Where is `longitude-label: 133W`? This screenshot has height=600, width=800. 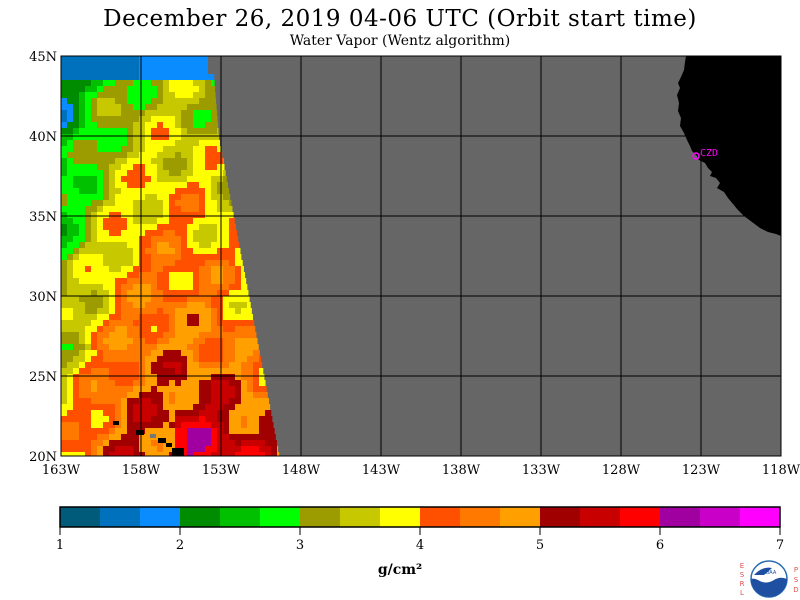 longitude-label: 133W is located at coordinates (541, 470).